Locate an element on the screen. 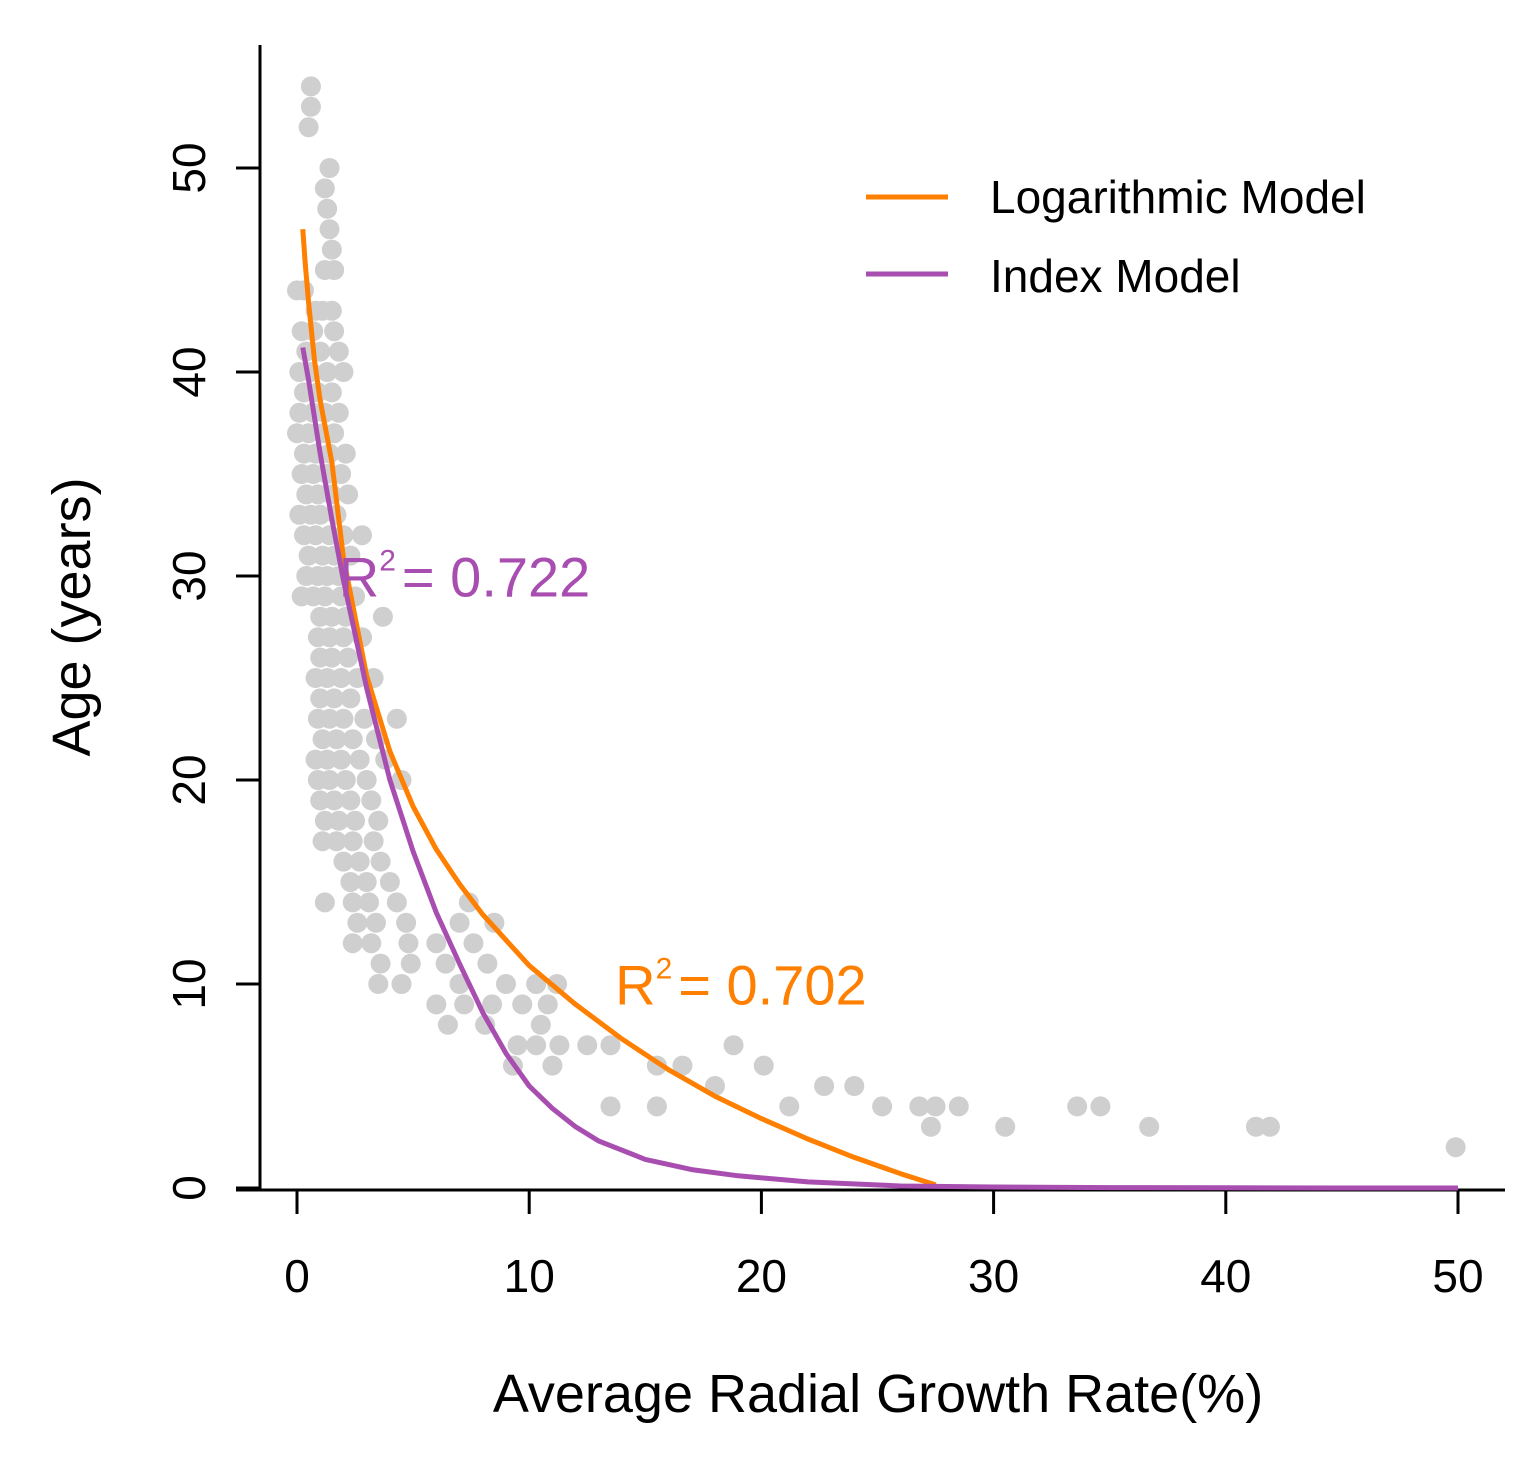 This screenshot has width=1540, height=1462. x-axis-title: Average Radial Growth Rate(%) is located at coordinates (878, 1394).